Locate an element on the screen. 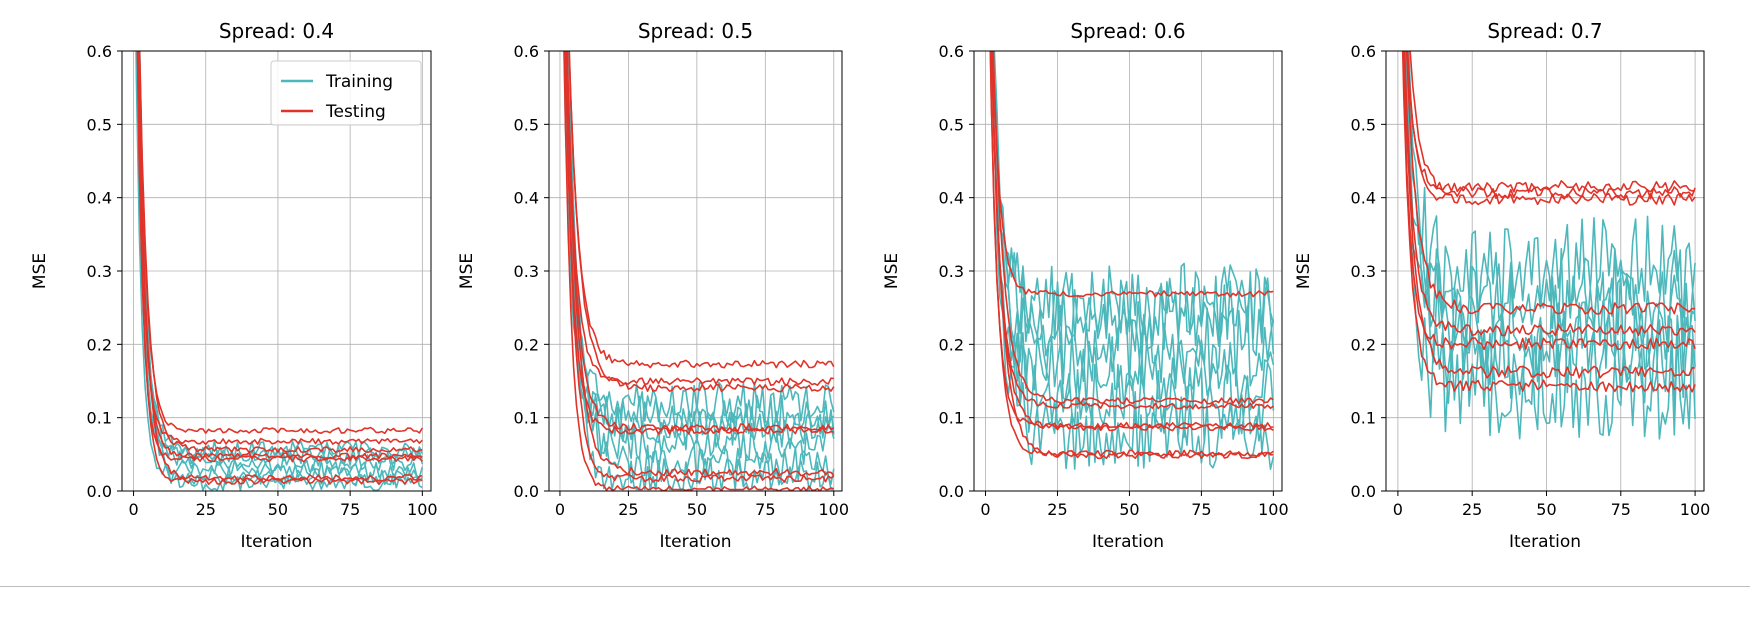 The image size is (1750, 622). legend: Training Testing is located at coordinates (346, 93).